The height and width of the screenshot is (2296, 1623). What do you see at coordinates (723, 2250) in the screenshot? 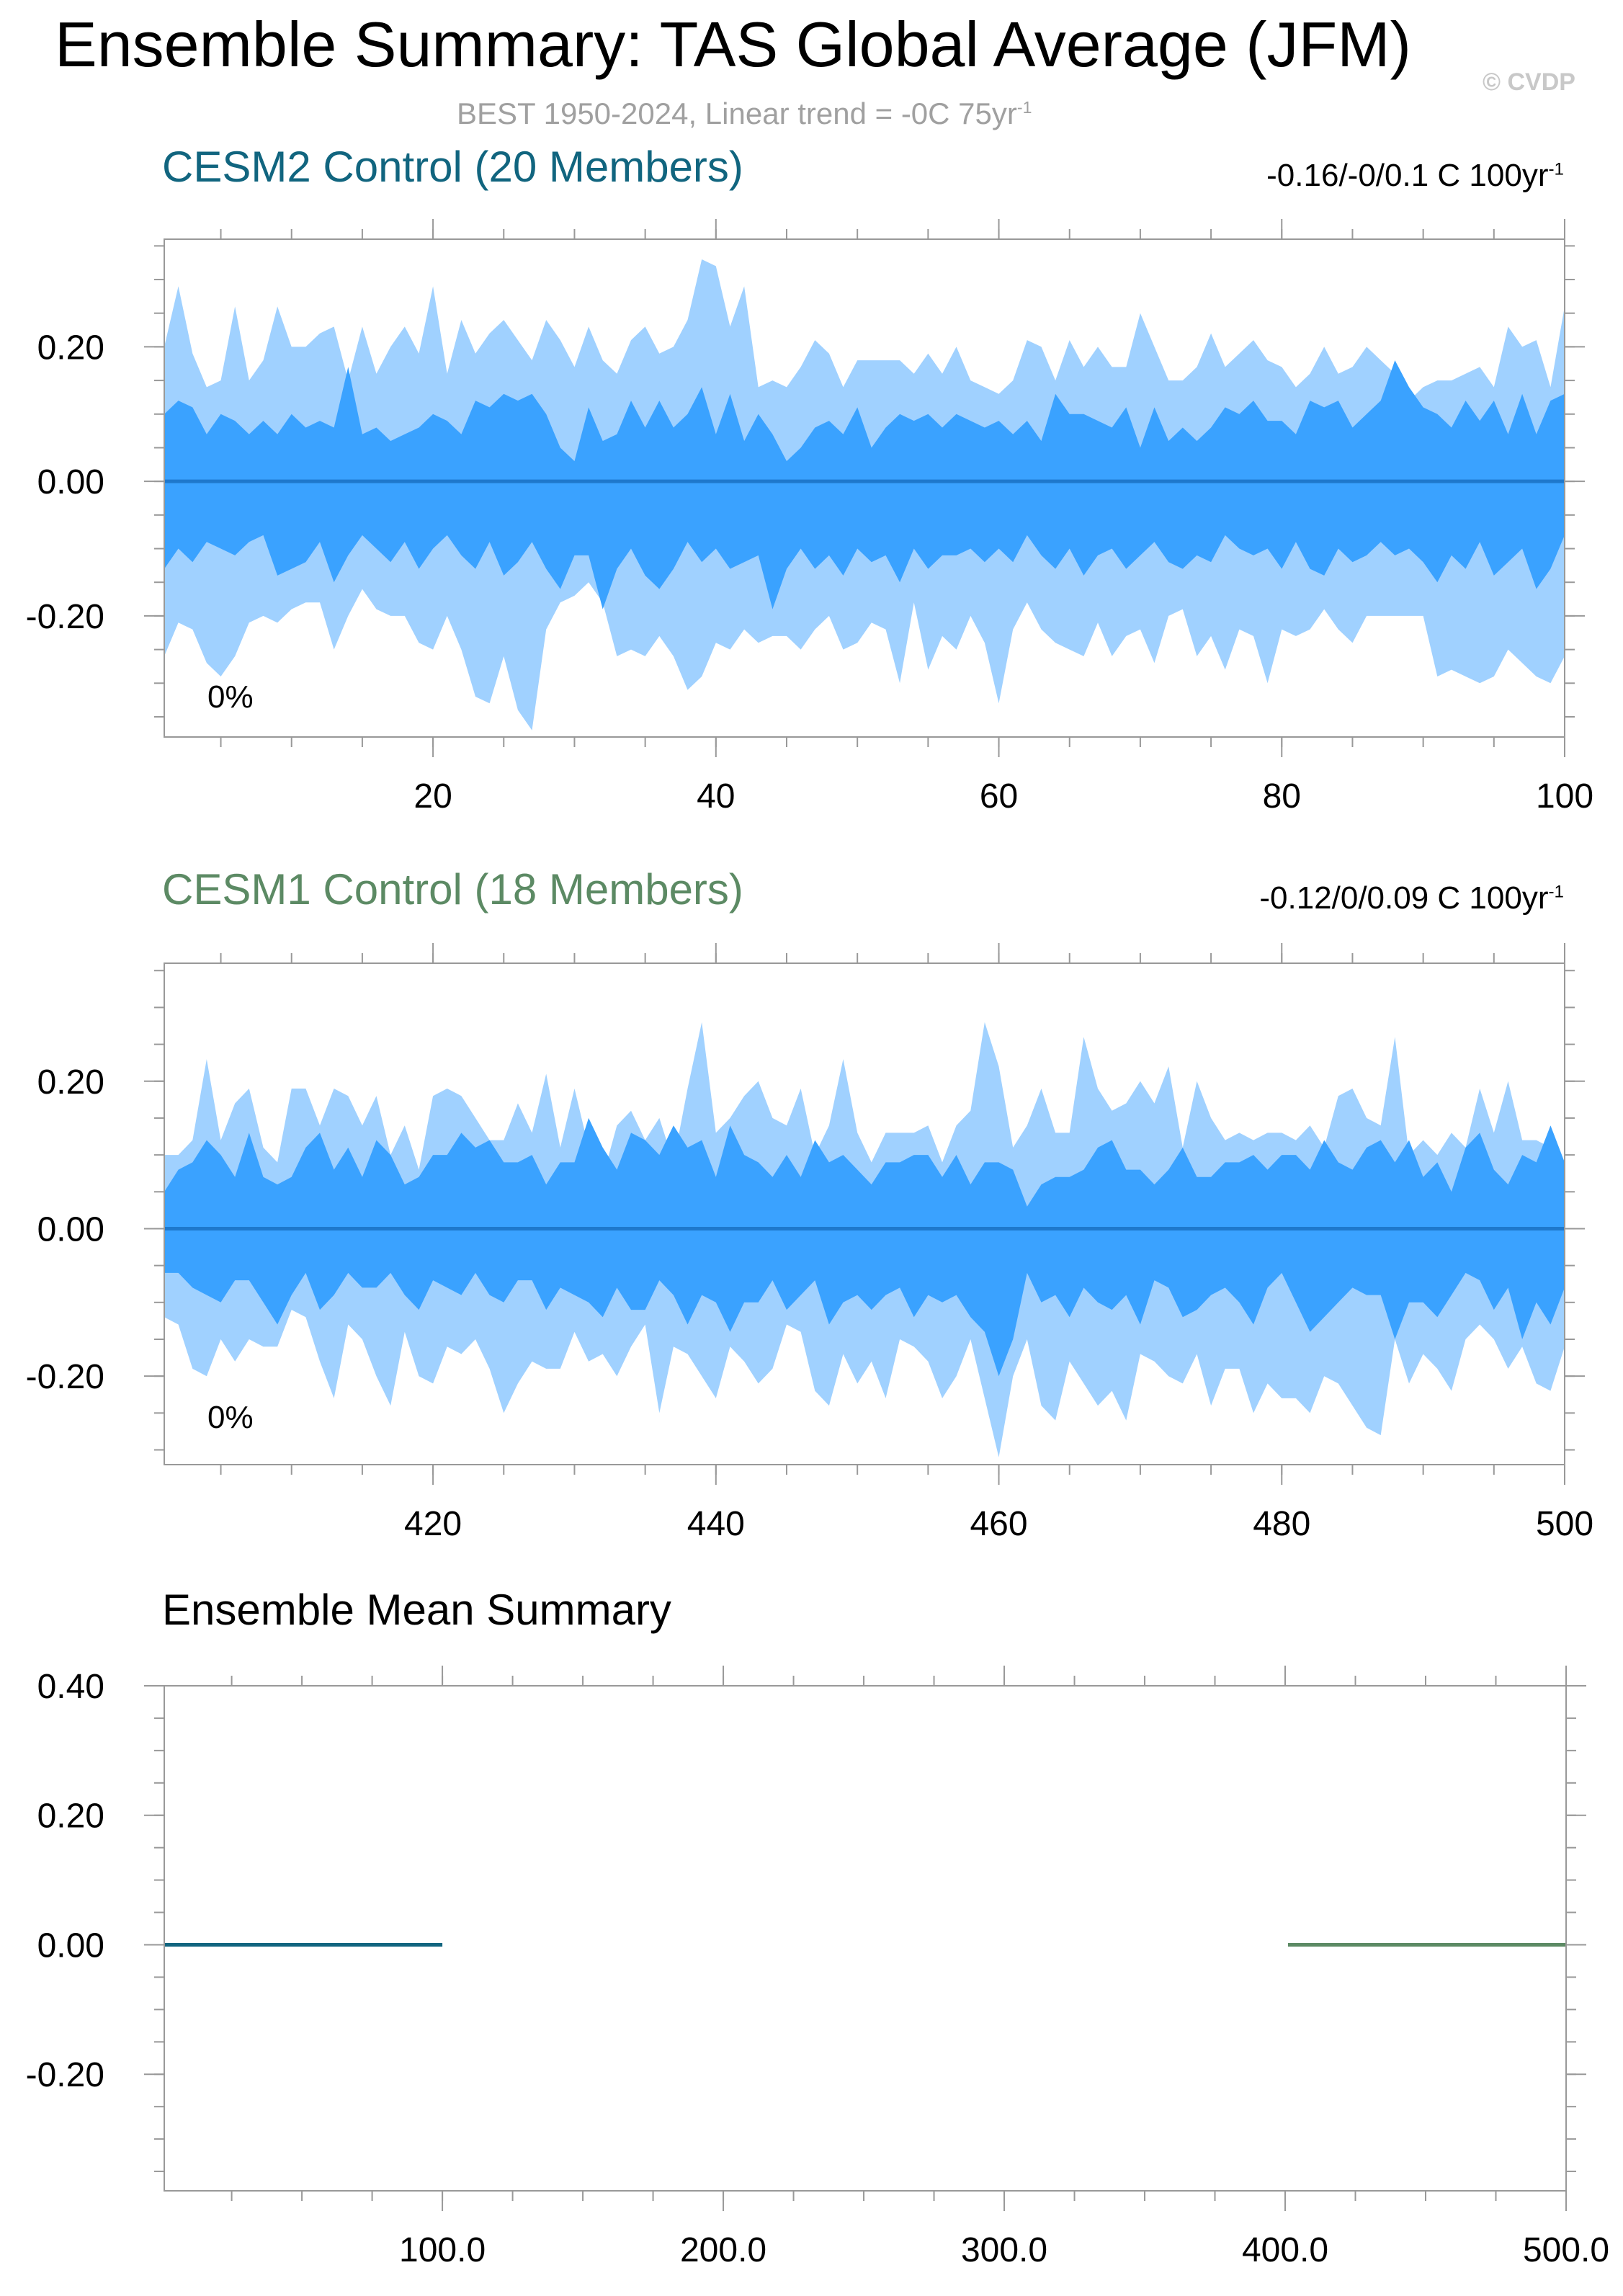
I see `x-tick-label: 200.0` at bounding box center [723, 2250].